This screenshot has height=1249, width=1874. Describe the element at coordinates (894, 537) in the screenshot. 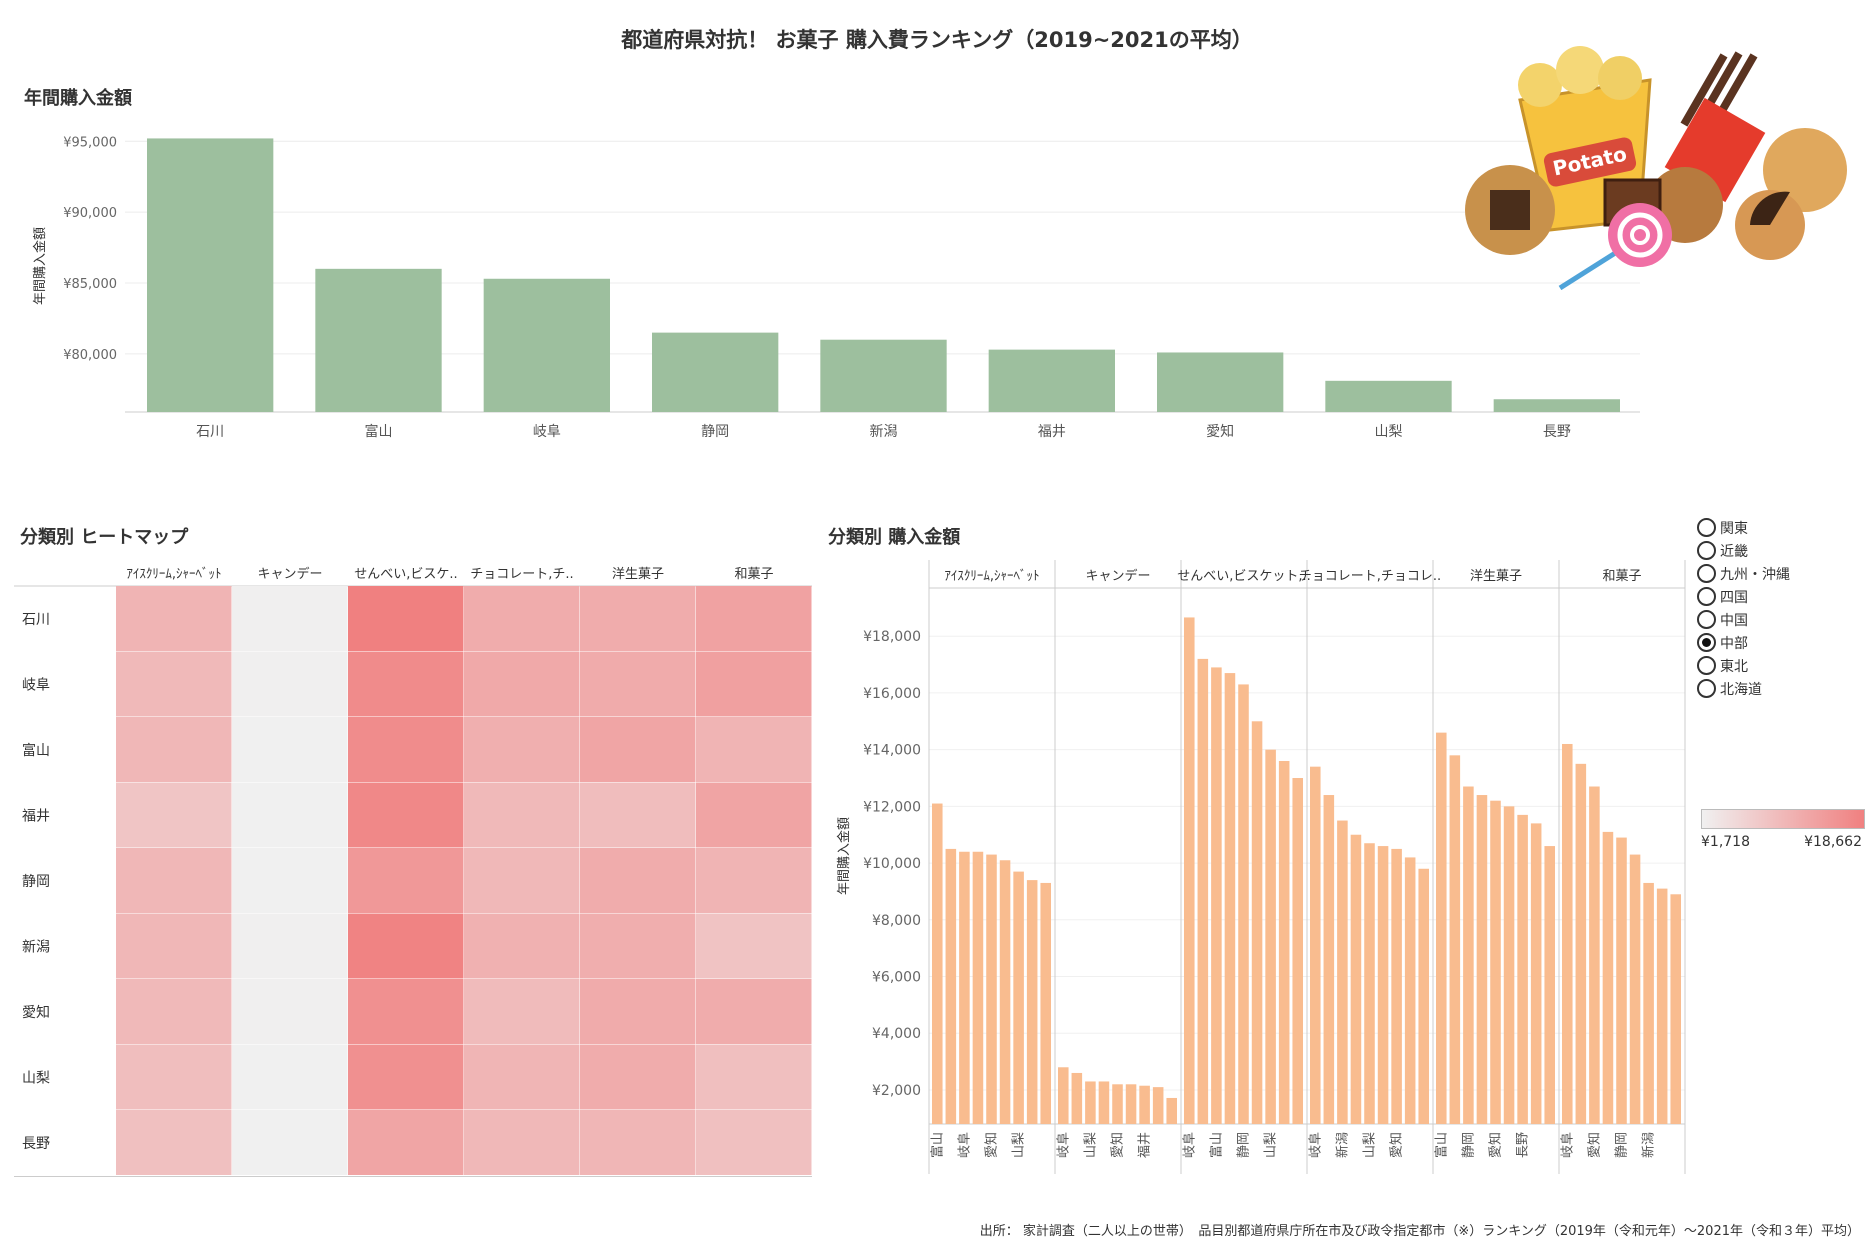

I see `category-chart-title: 分類別 購入金額` at that location.